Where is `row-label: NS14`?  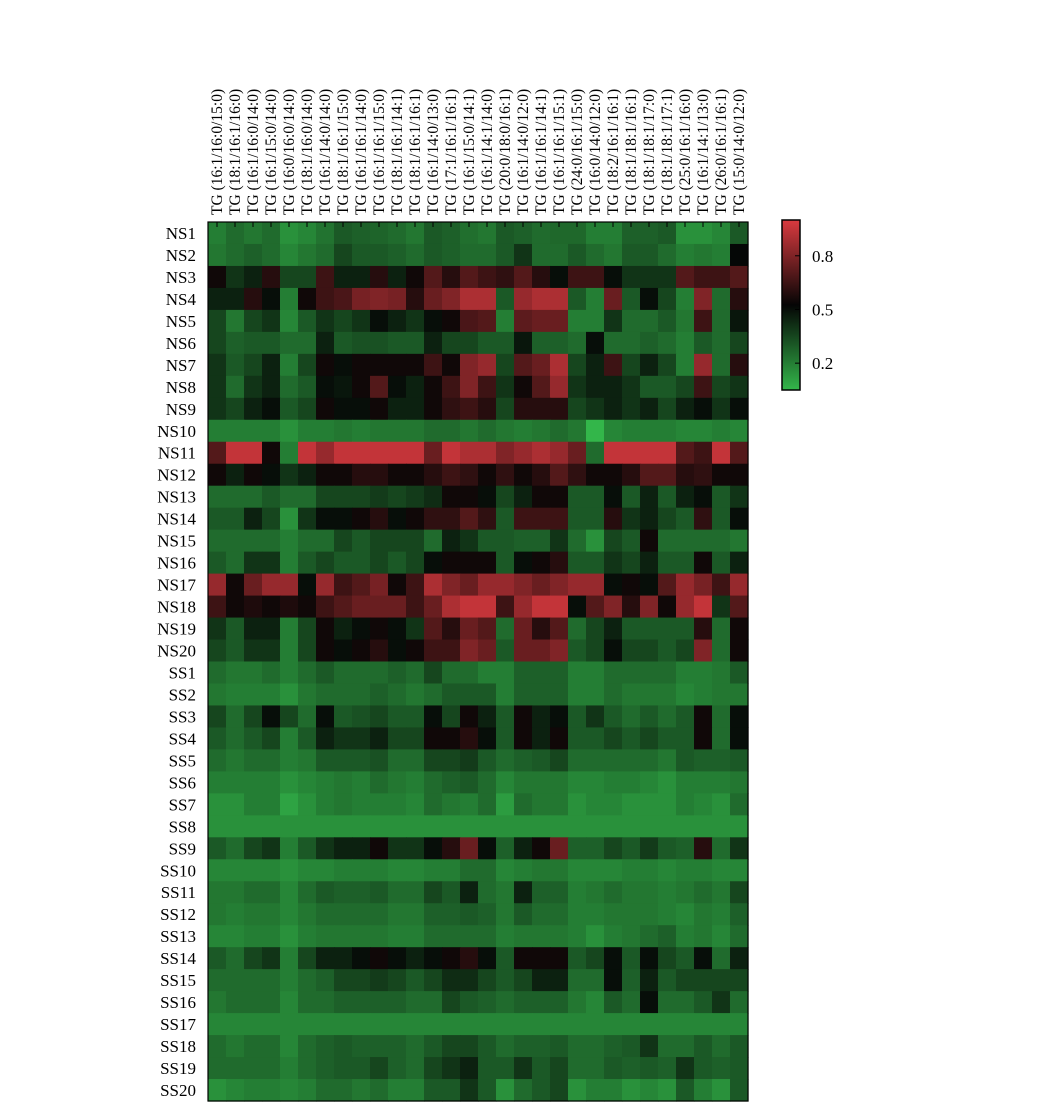 row-label: NS14 is located at coordinates (176, 519).